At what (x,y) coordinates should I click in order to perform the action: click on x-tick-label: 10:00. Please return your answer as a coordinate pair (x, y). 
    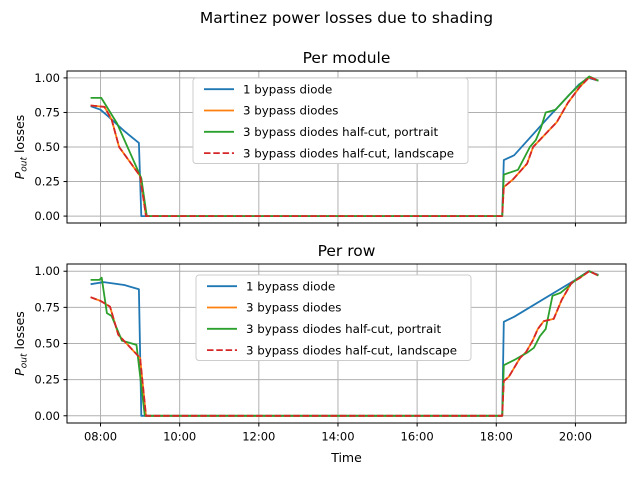
    Looking at the image, I should click on (179, 437).